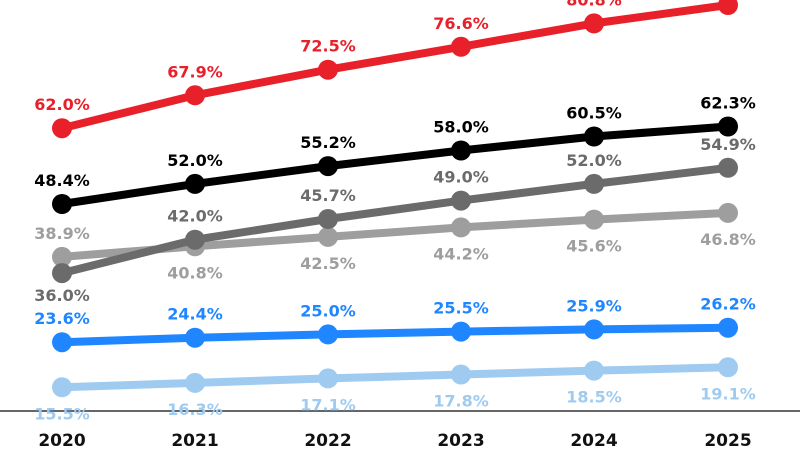 This screenshot has width=800, height=450. Describe the element at coordinates (62, 180) in the screenshot. I see `data-label: 48.4%` at that location.